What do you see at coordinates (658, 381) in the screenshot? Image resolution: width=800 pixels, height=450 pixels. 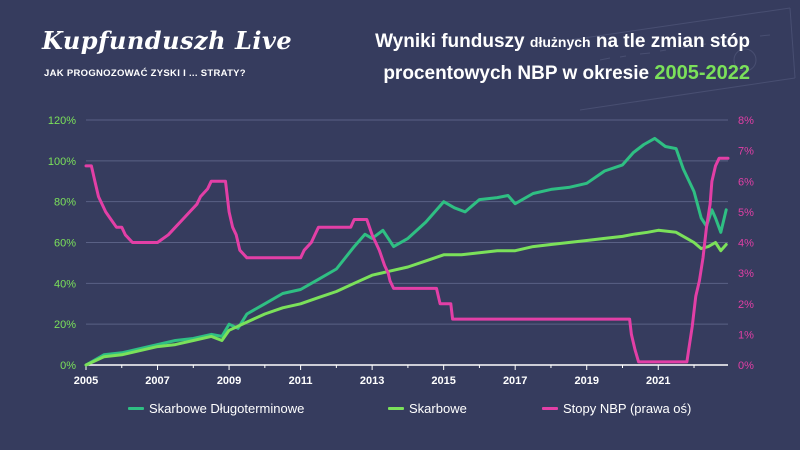 I see `x-tick-label-8: 2021` at bounding box center [658, 381].